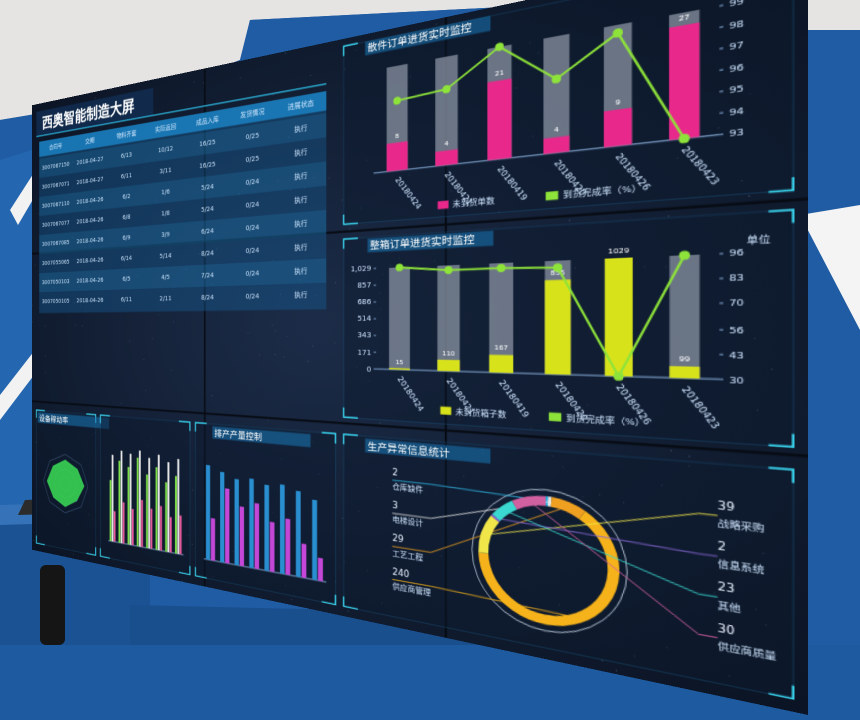 The image size is (860, 720). What do you see at coordinates (56, 283) in the screenshot?
I see `table-cell: 3007050103` at bounding box center [56, 283].